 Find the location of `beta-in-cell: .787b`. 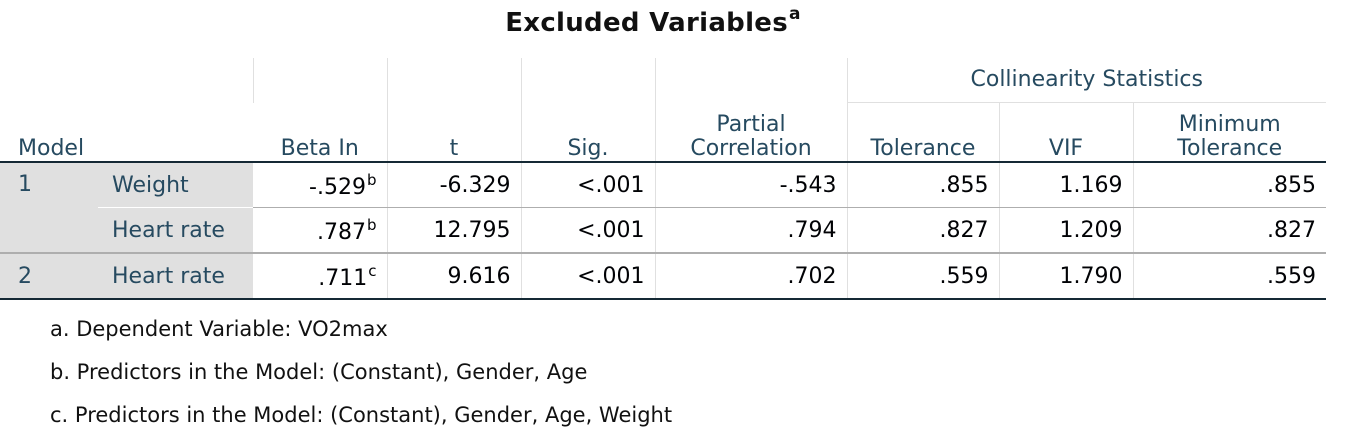

beta-in-cell: .787b is located at coordinates (320, 230).